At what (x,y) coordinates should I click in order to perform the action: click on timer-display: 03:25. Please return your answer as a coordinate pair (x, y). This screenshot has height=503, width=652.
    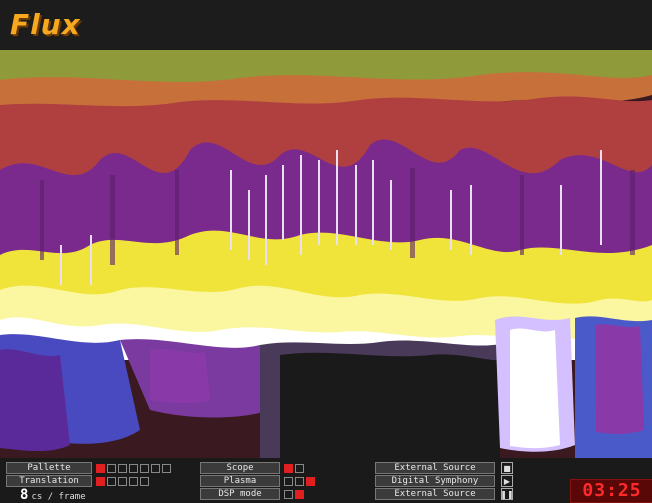
    Looking at the image, I should click on (611, 491).